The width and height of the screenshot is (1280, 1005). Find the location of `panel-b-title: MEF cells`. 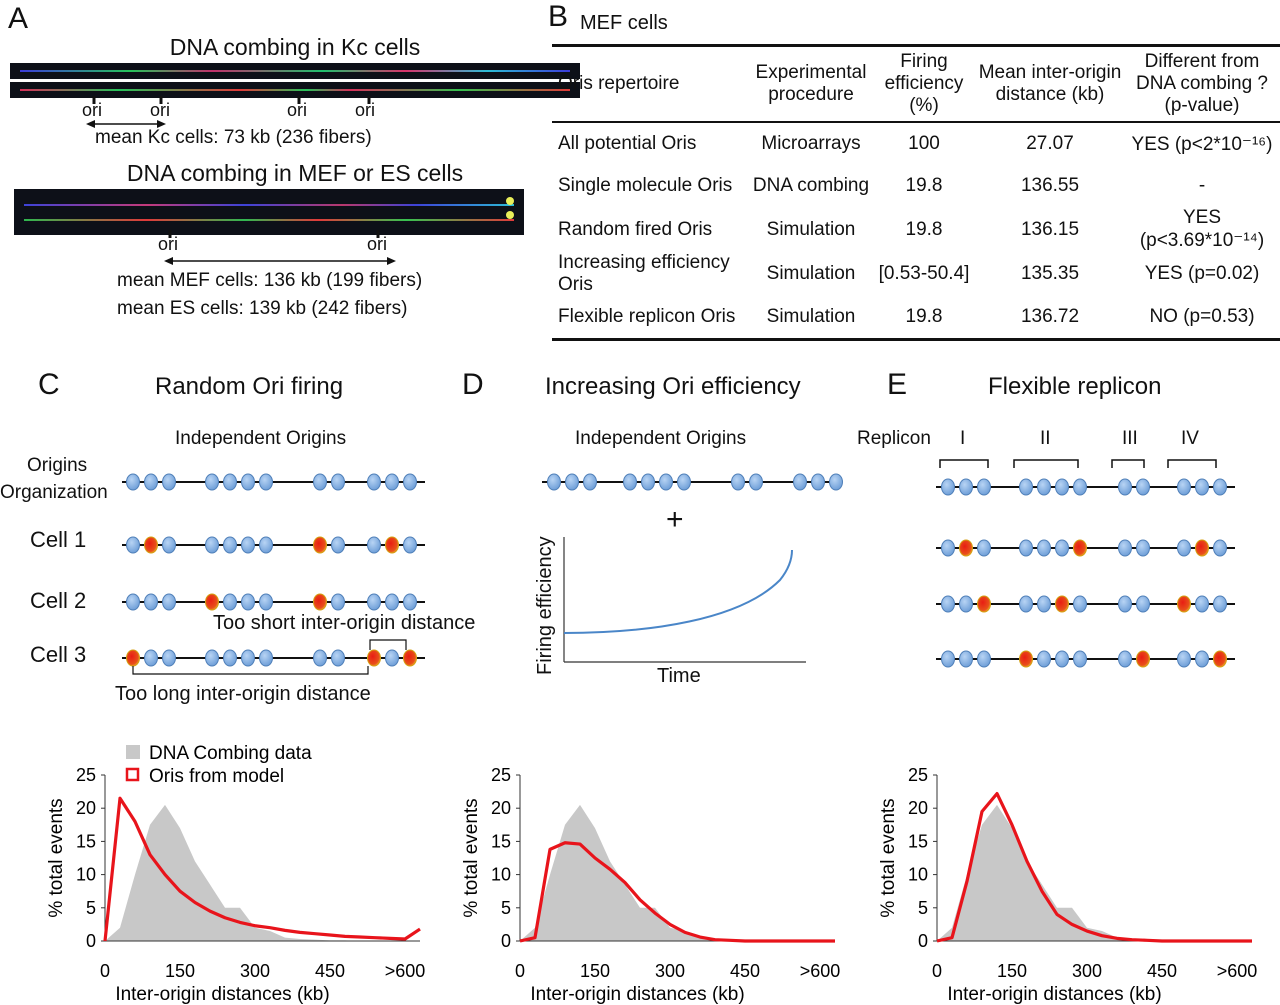

panel-b-title: MEF cells is located at coordinates (624, 23).